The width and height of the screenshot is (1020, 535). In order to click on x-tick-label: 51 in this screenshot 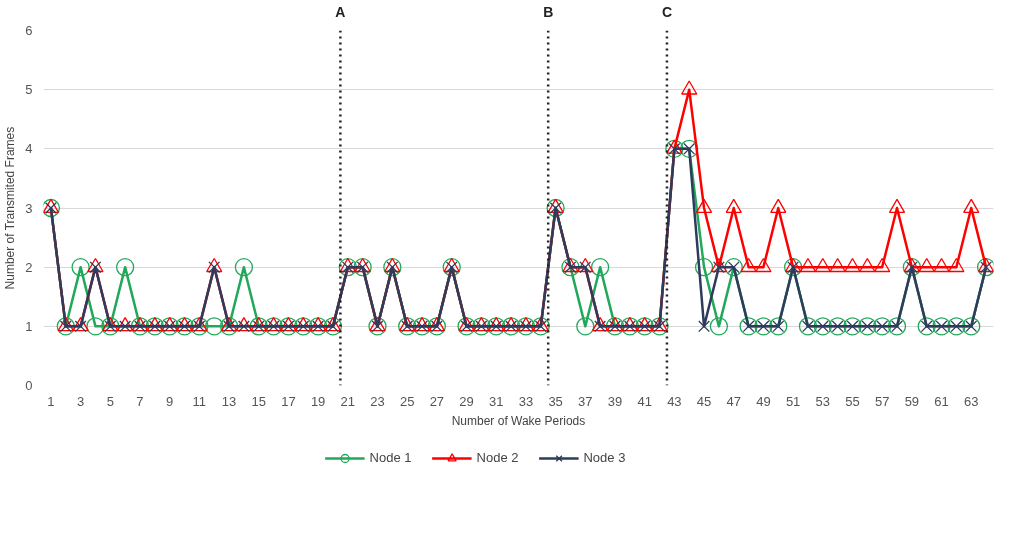, I will do `click(793, 401)`.